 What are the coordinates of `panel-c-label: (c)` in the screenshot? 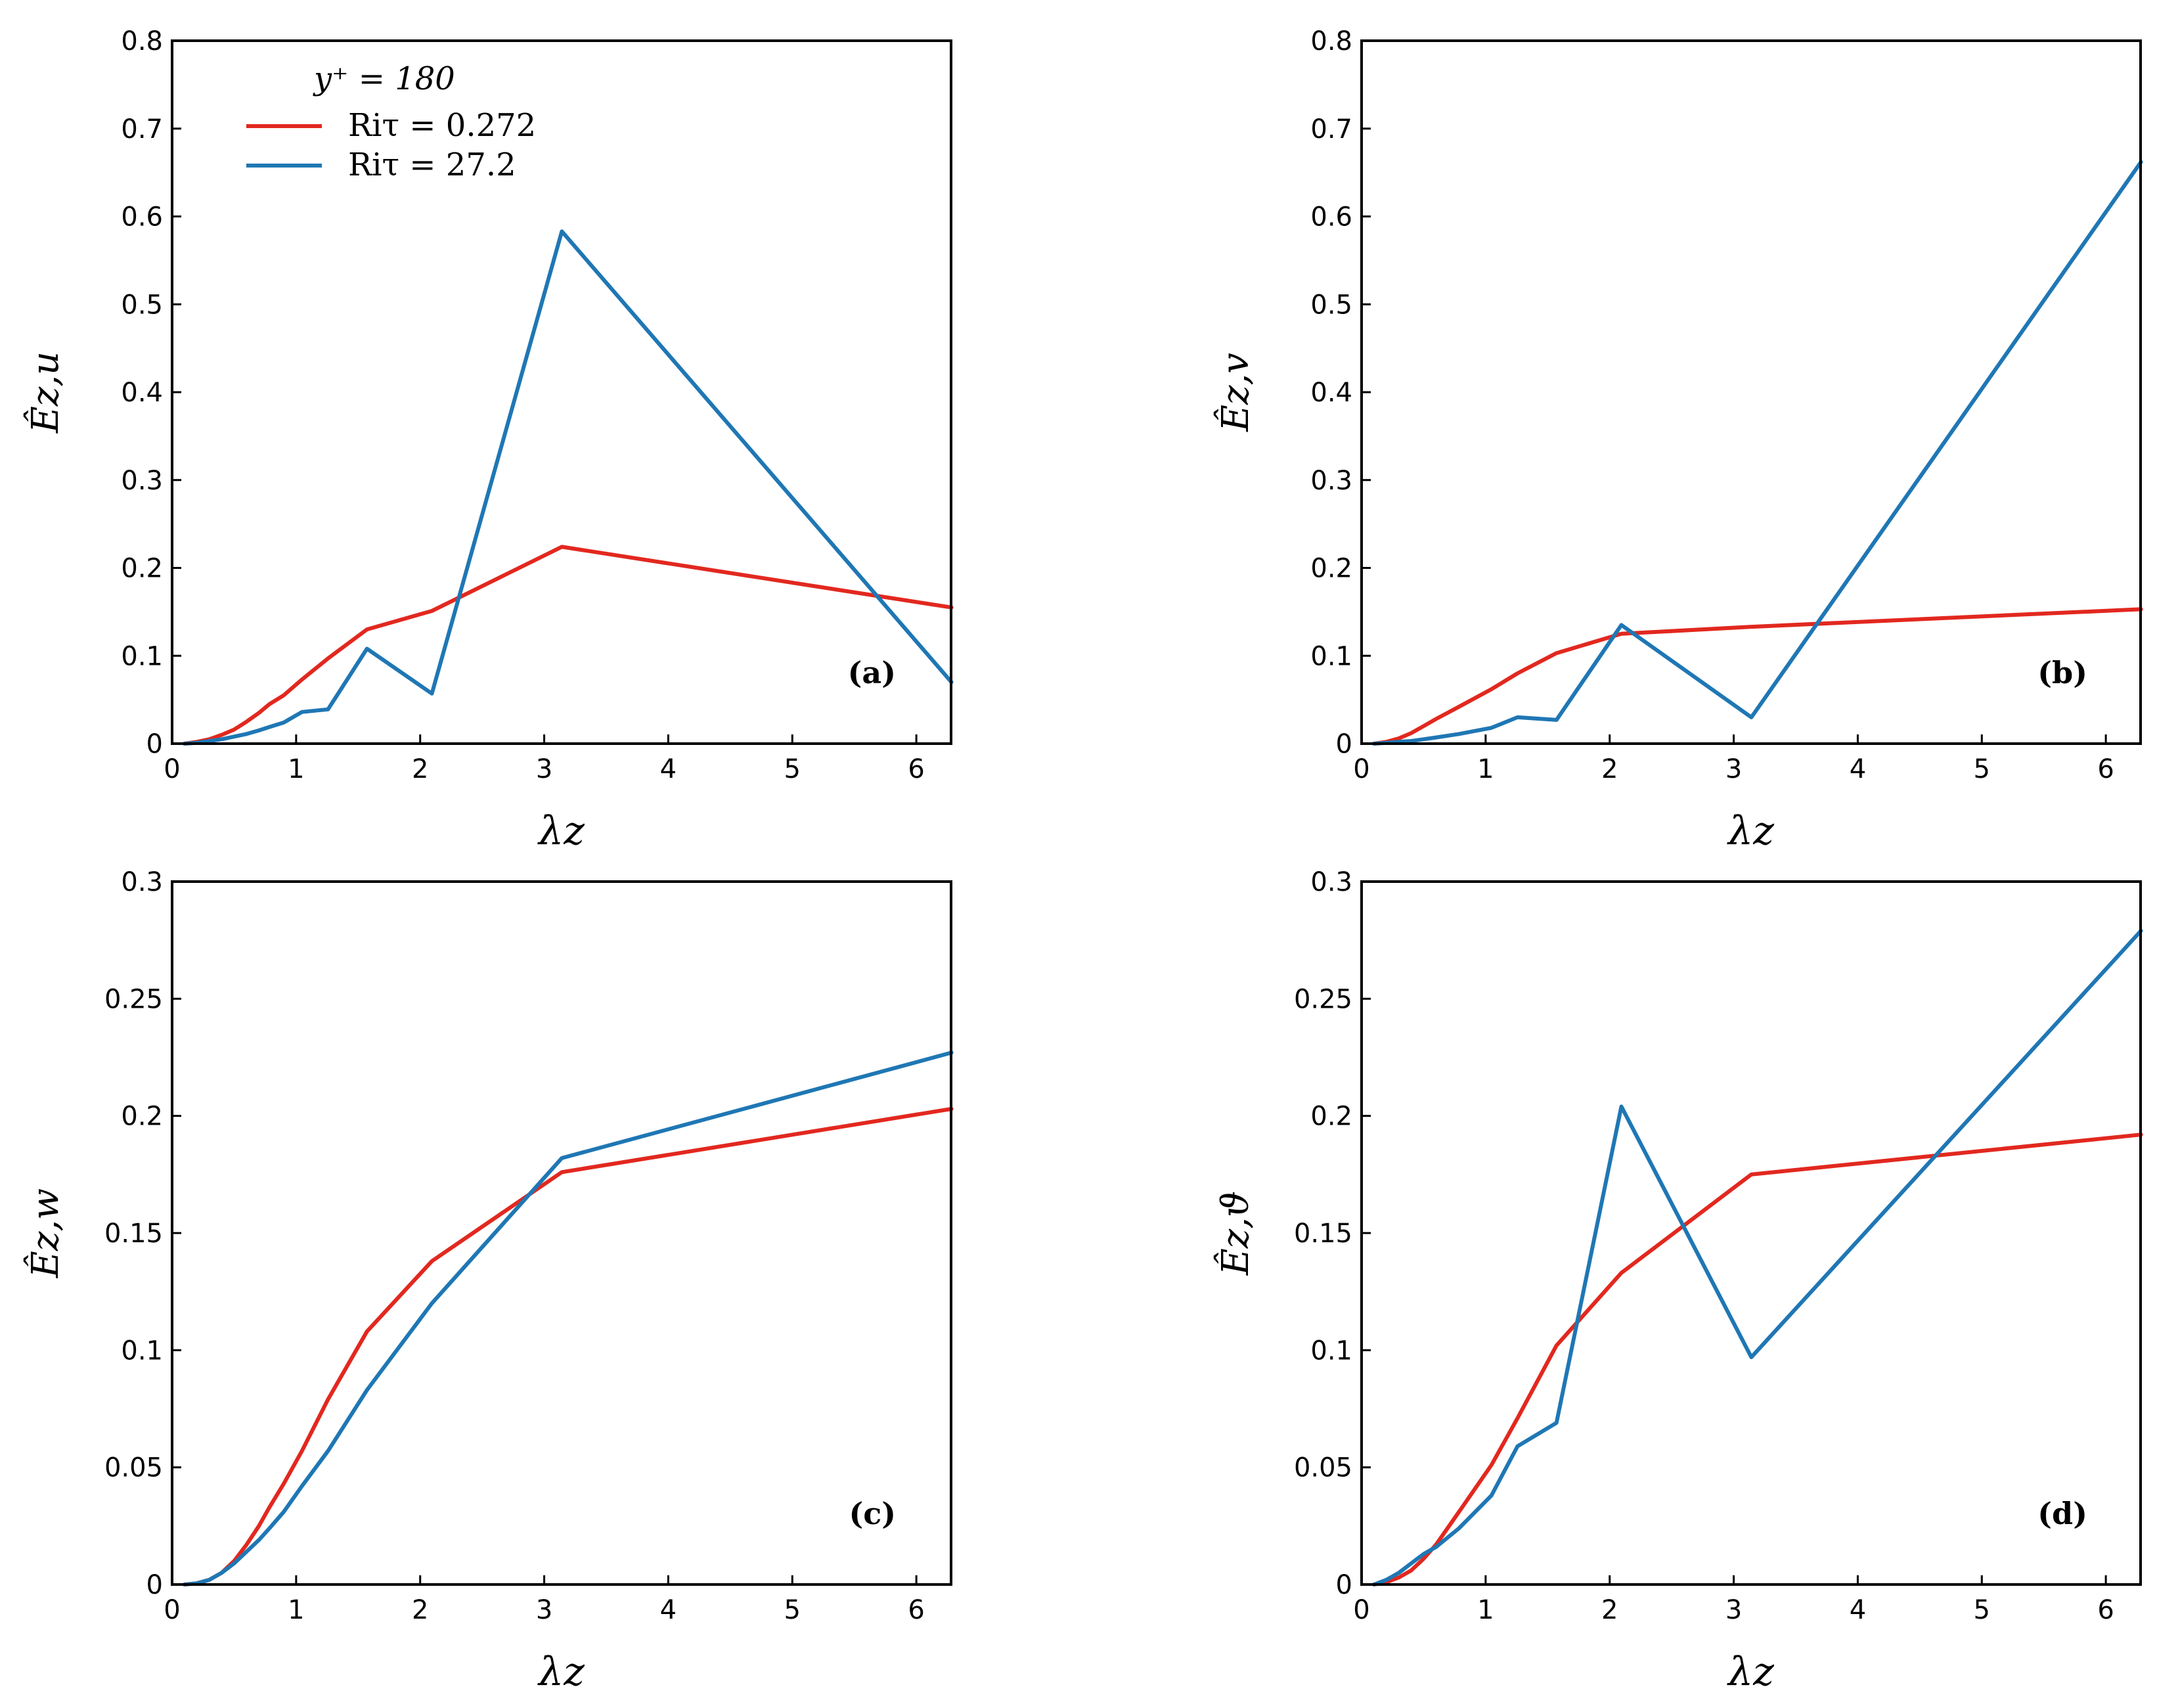 It's located at (872, 1513).